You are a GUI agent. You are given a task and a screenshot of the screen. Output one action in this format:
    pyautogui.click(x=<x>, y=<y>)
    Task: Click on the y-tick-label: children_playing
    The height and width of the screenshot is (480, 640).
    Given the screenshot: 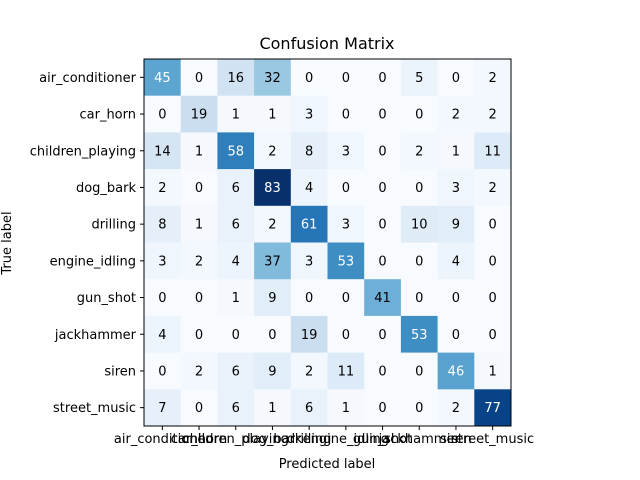 What is the action you would take?
    pyautogui.click(x=83, y=151)
    